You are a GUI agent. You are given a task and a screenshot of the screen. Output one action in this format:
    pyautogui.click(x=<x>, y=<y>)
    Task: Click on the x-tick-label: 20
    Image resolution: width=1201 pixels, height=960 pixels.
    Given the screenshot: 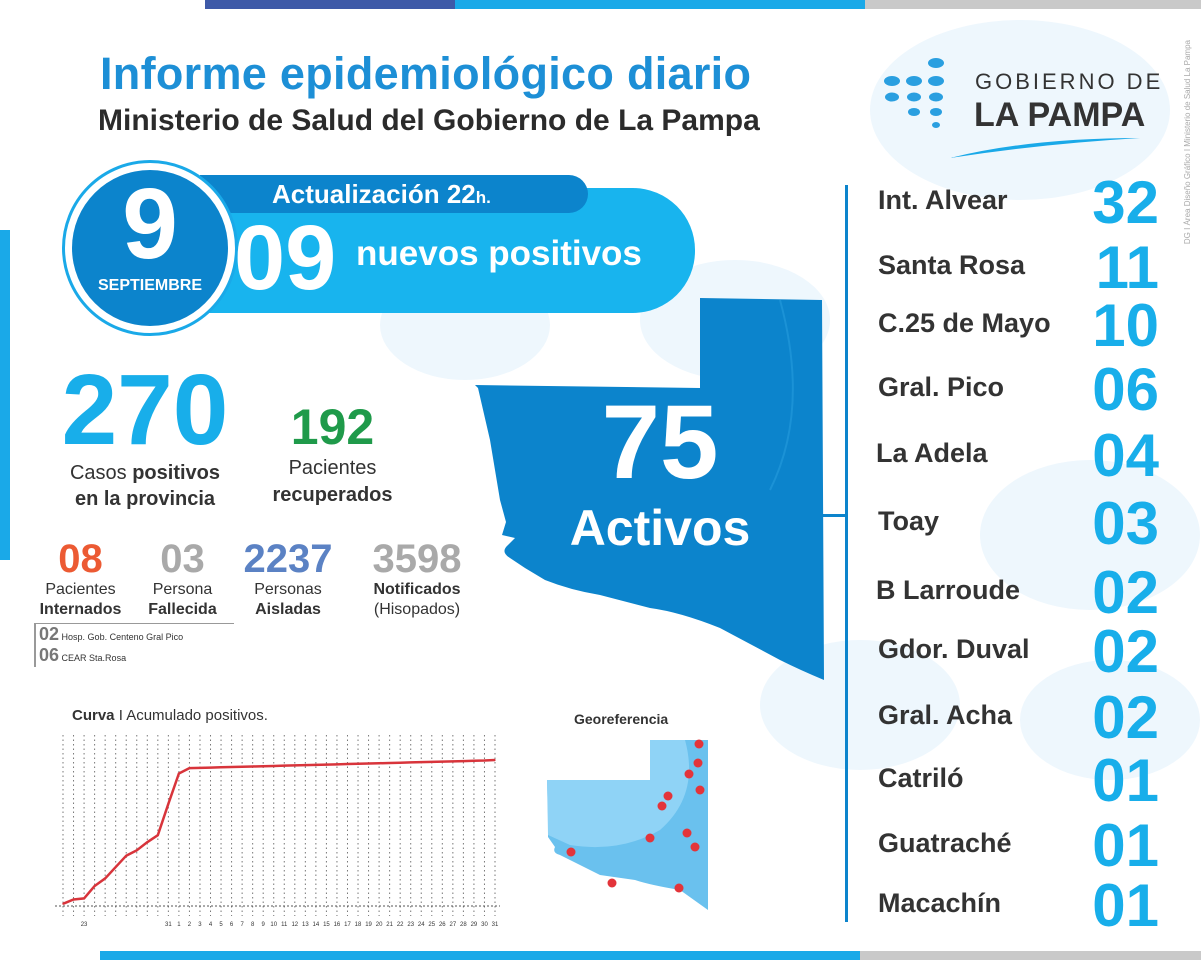 What is the action you would take?
    pyautogui.click(x=379, y=925)
    